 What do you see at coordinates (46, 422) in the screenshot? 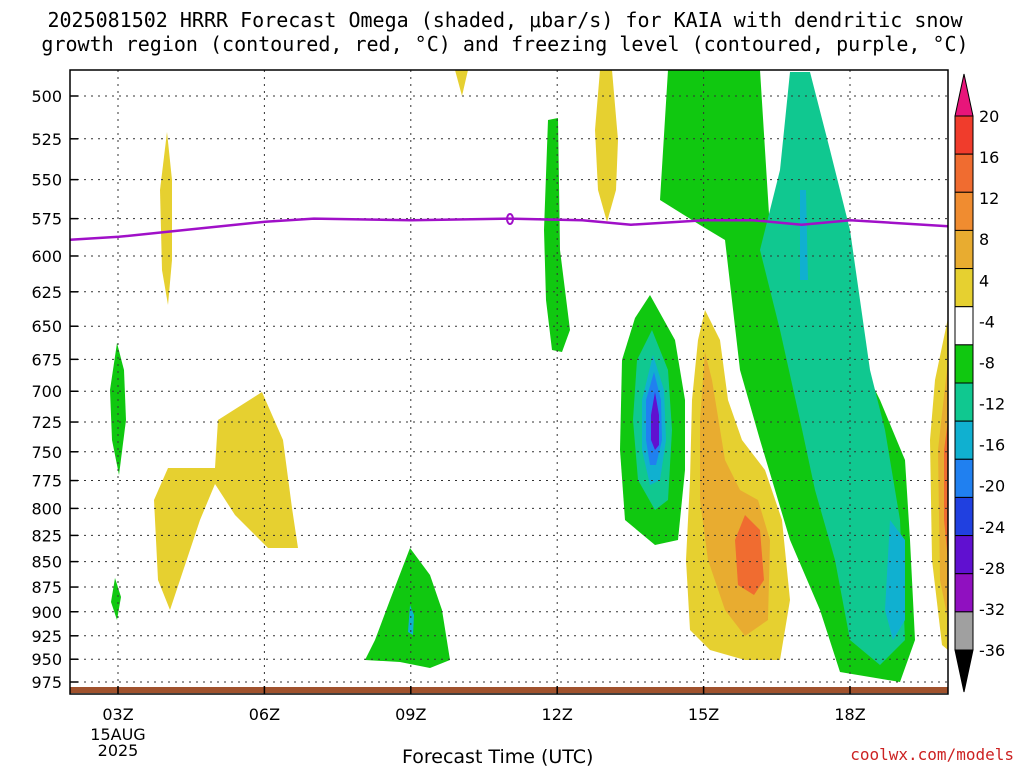
I see `y-tick-label: 725` at bounding box center [46, 422].